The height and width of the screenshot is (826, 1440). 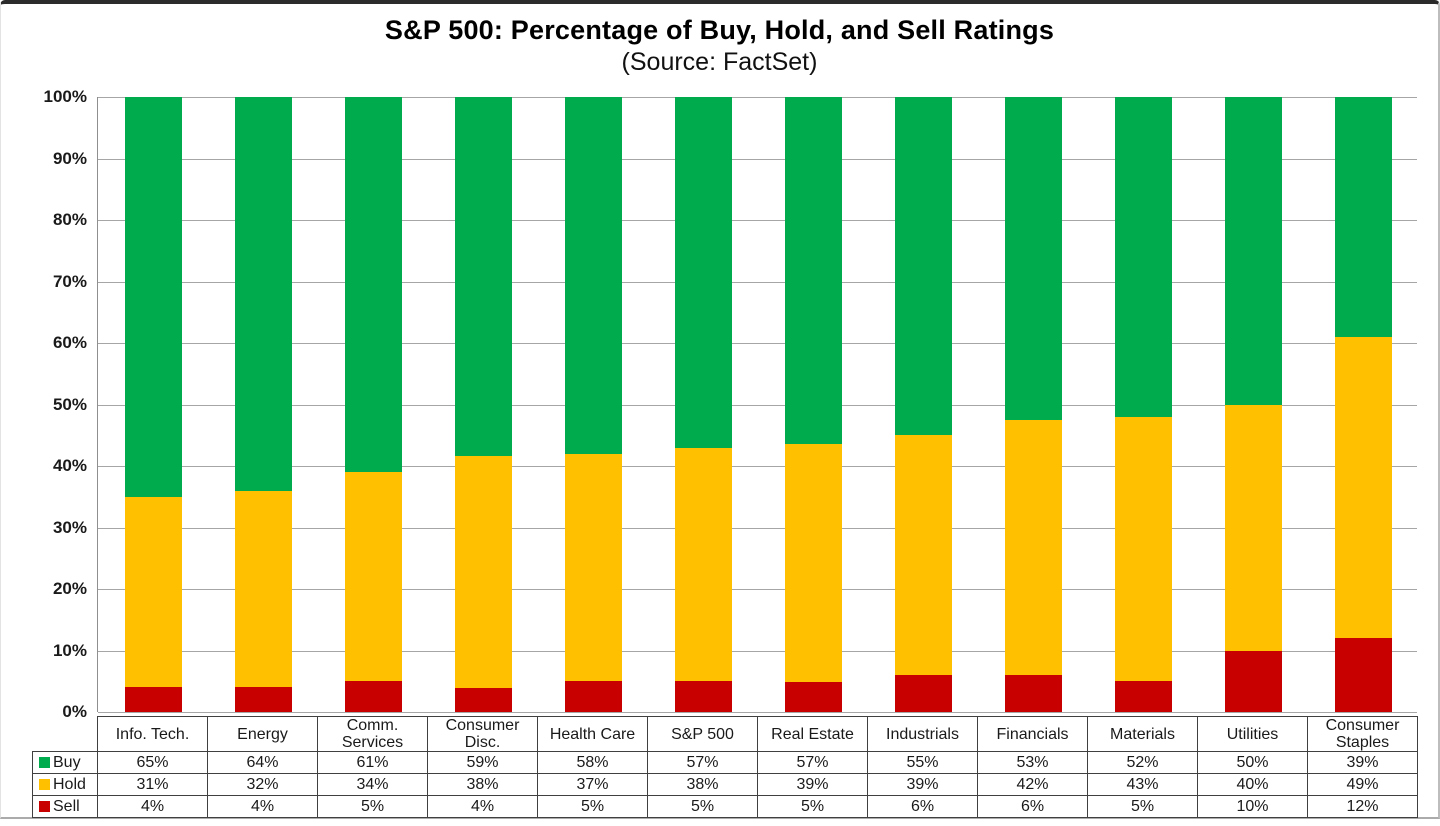 I want to click on value-cell: 58%, so click(x=592, y=762).